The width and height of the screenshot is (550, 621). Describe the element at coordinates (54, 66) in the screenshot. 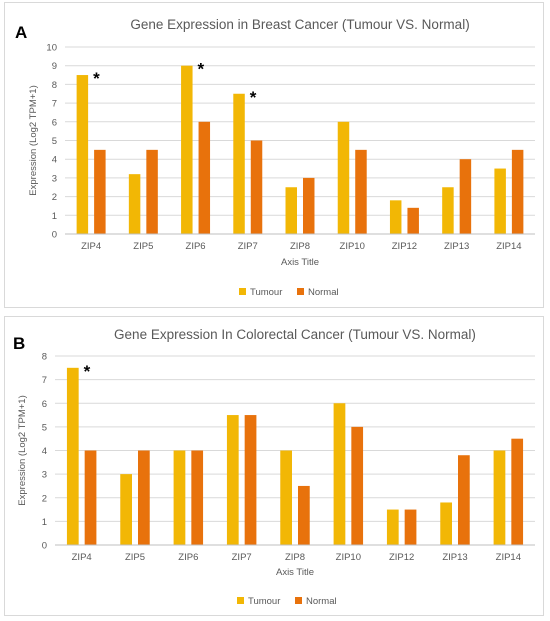

I see `y-tick-label: 9` at that location.